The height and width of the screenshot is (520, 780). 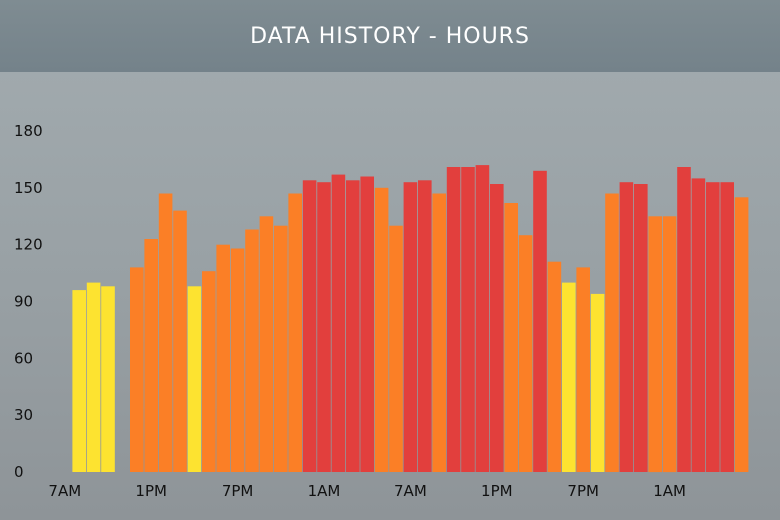 What do you see at coordinates (23, 302) in the screenshot?
I see `y-tick-label: 90` at bounding box center [23, 302].